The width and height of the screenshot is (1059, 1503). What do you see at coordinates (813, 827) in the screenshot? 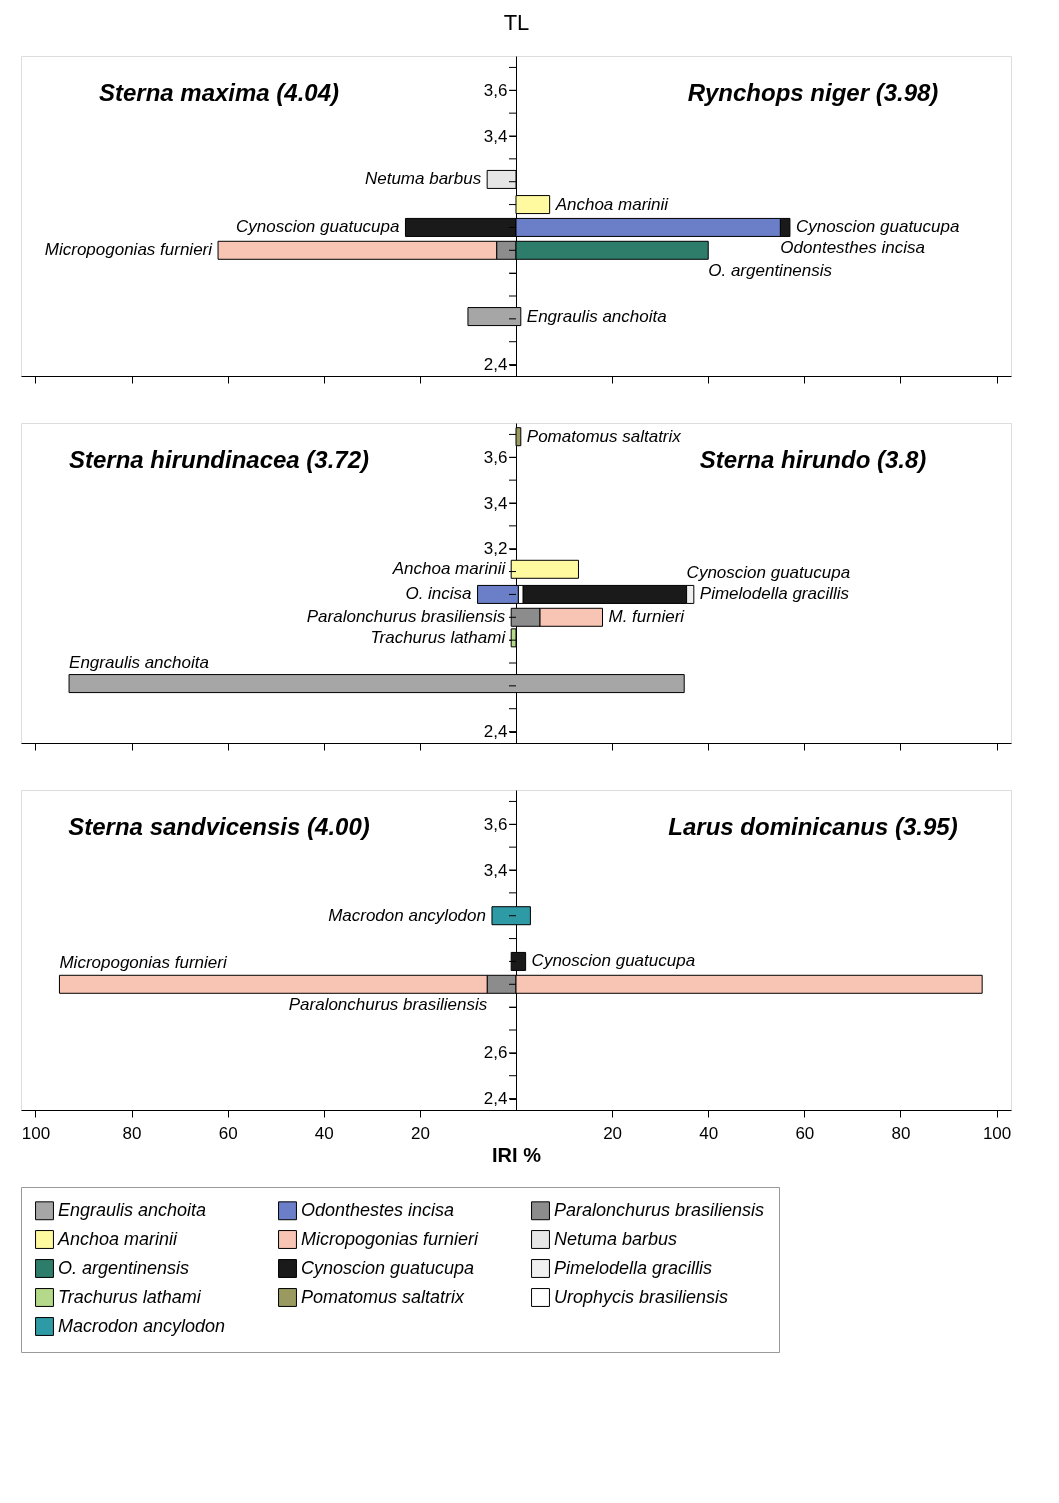
I see `annotation: Larus dominicanus (3.95)` at bounding box center [813, 827].